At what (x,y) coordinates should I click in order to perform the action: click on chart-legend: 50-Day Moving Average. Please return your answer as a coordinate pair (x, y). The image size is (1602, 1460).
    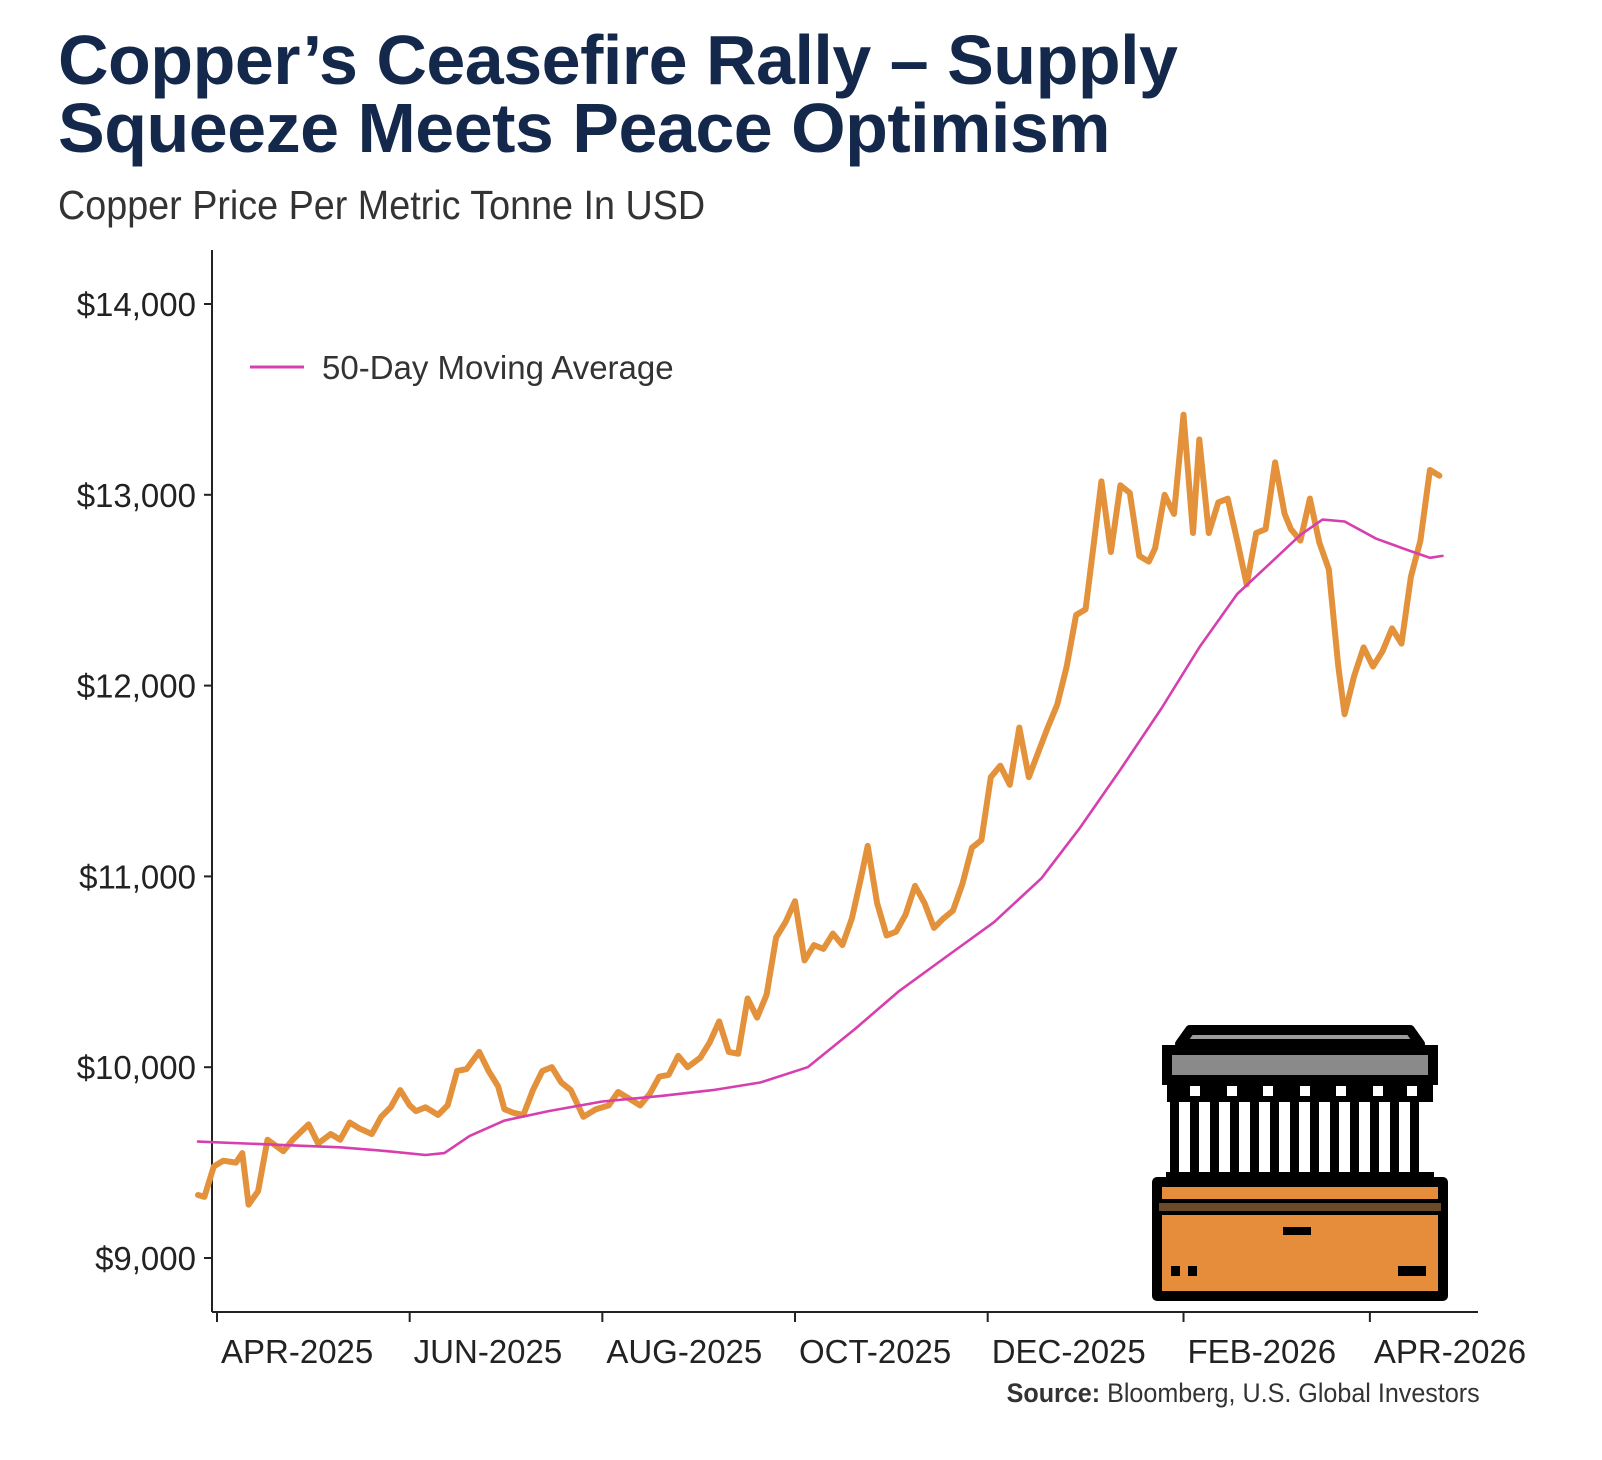
    Looking at the image, I should click on (462, 367).